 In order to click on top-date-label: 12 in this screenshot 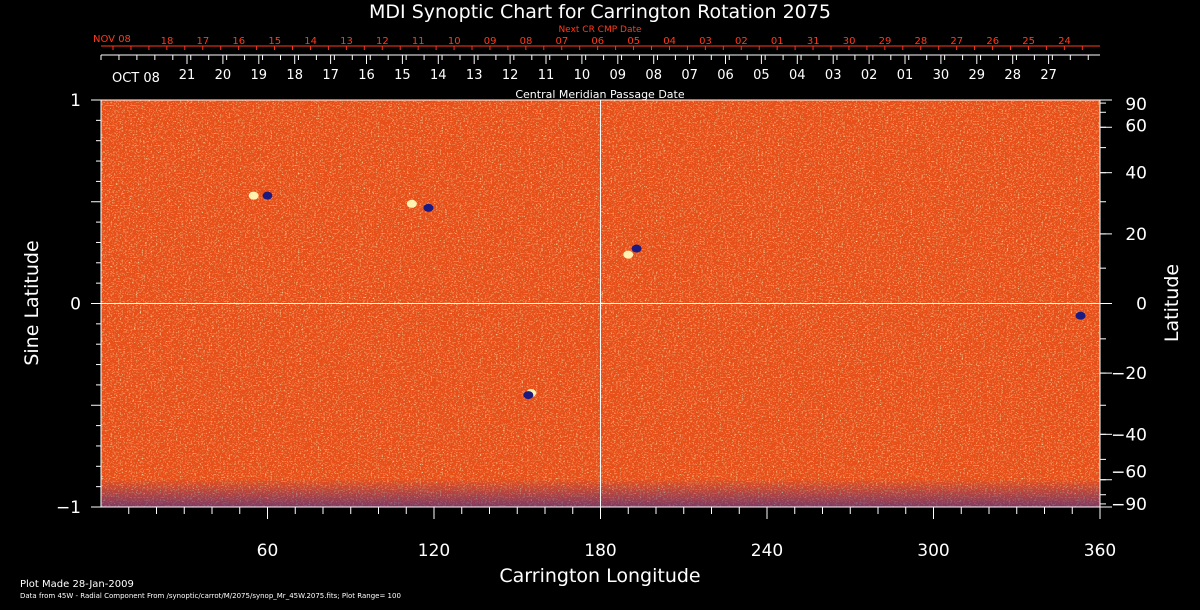, I will do `click(510, 75)`.